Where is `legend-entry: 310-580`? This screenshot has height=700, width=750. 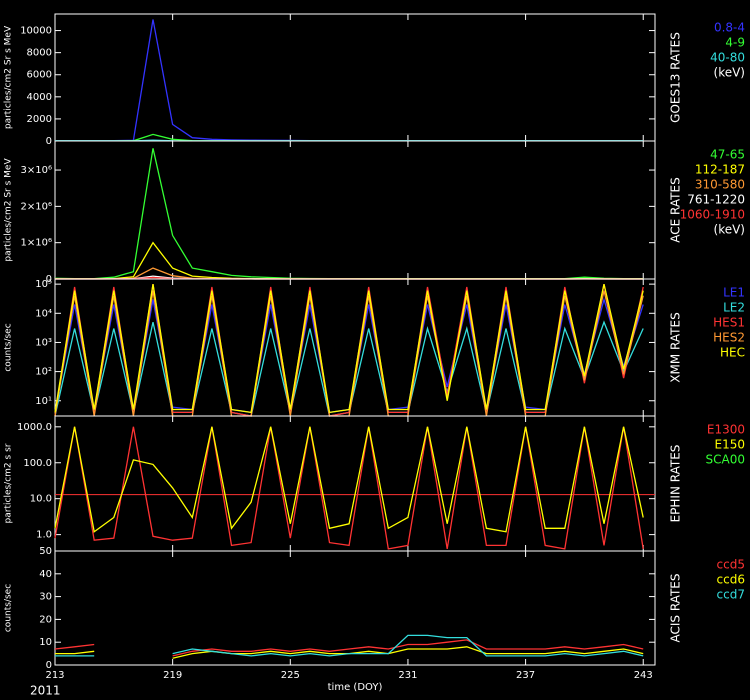
legend-entry: 310-580 is located at coordinates (720, 185).